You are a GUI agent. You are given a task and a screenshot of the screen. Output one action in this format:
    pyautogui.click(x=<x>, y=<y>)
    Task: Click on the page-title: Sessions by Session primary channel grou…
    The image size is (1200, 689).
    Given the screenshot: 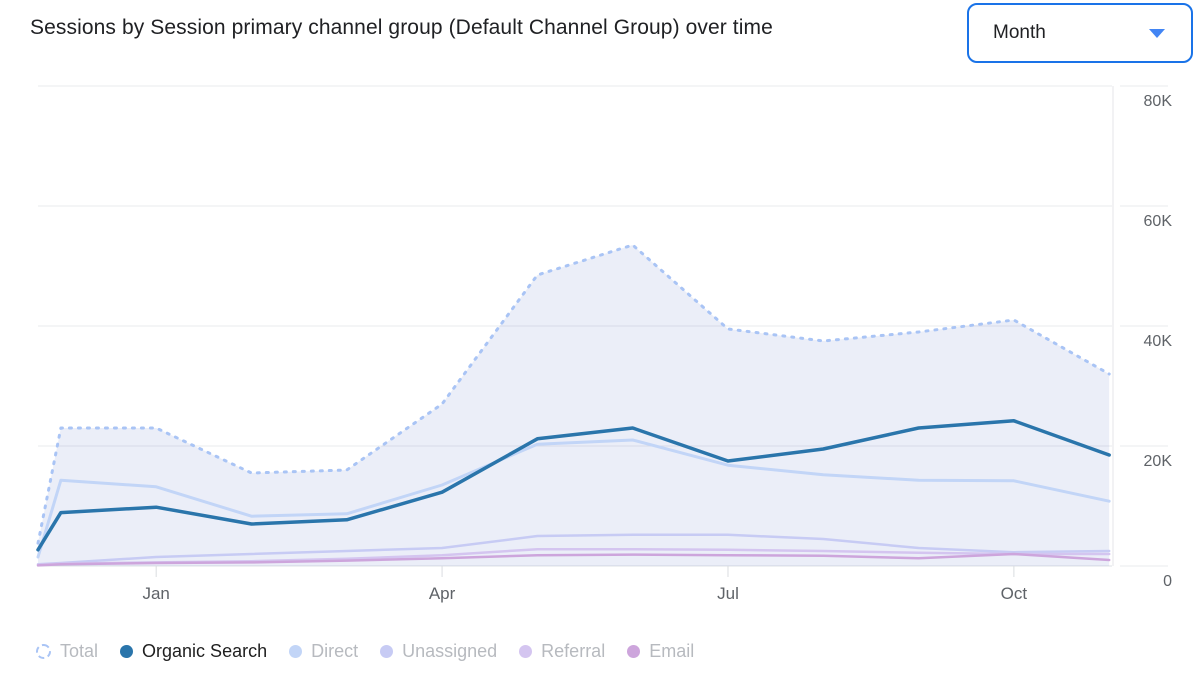 What is the action you would take?
    pyautogui.click(x=401, y=27)
    